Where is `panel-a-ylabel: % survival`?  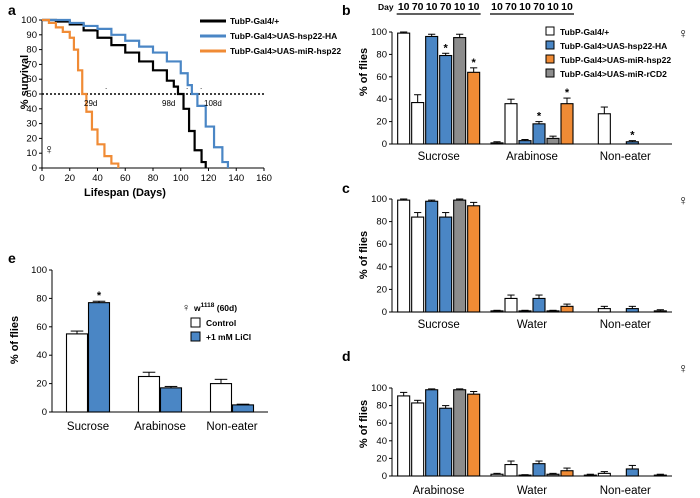
panel-a-ylabel: % survival is located at coordinates (25, 82).